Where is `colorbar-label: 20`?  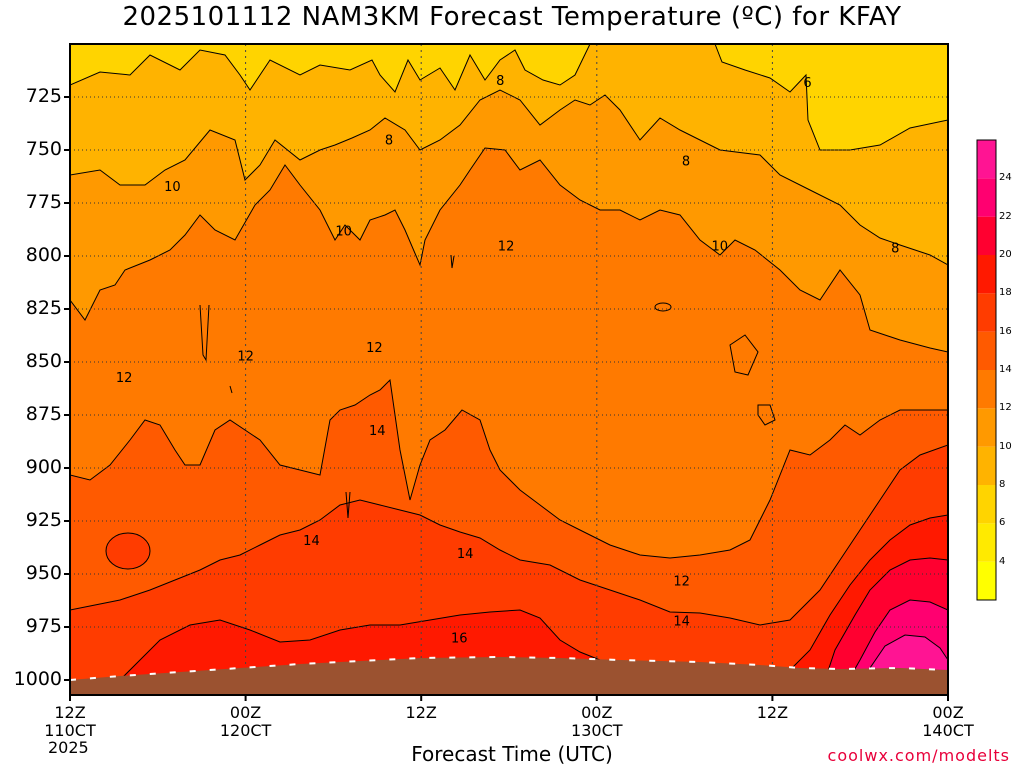
colorbar-label: 20 is located at coordinates (1005, 254).